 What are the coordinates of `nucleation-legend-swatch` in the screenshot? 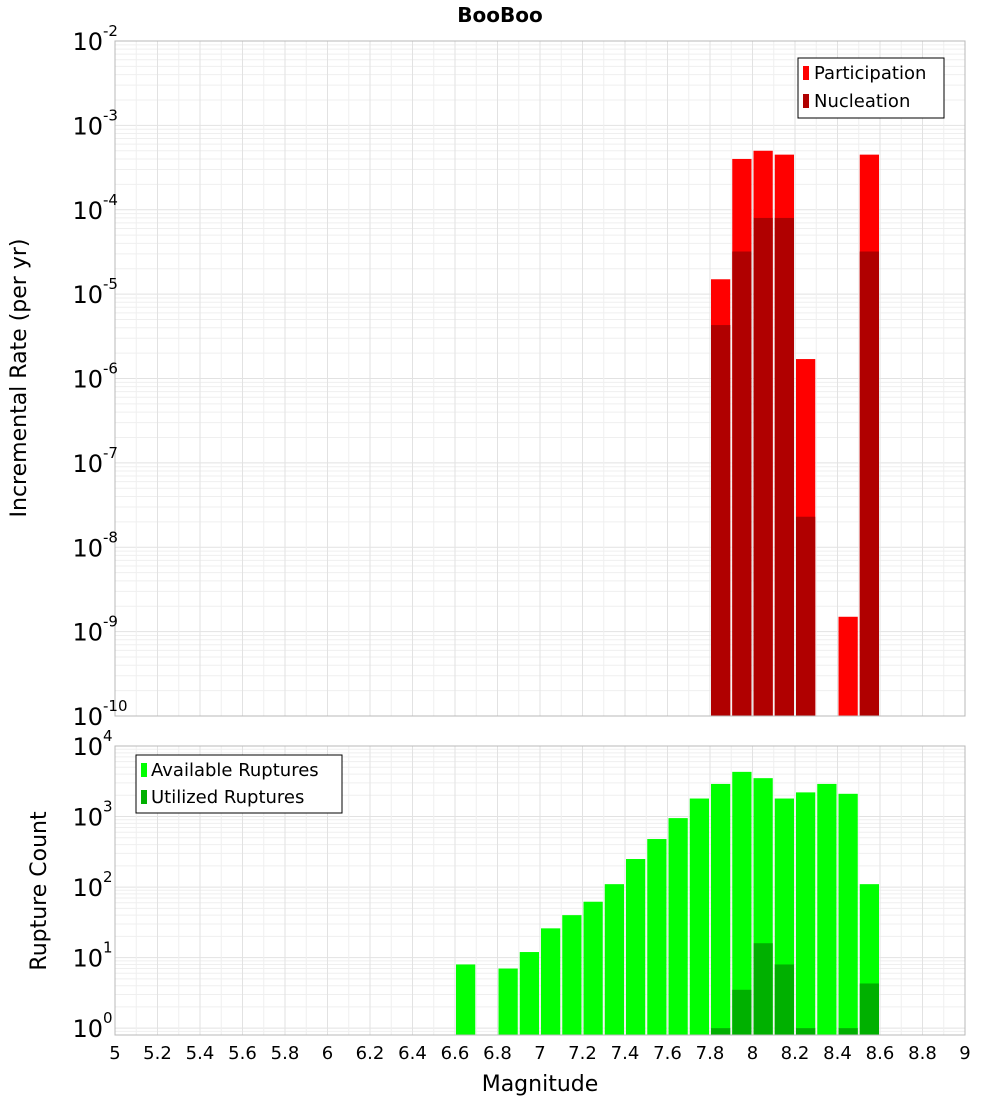 It's located at (806, 101).